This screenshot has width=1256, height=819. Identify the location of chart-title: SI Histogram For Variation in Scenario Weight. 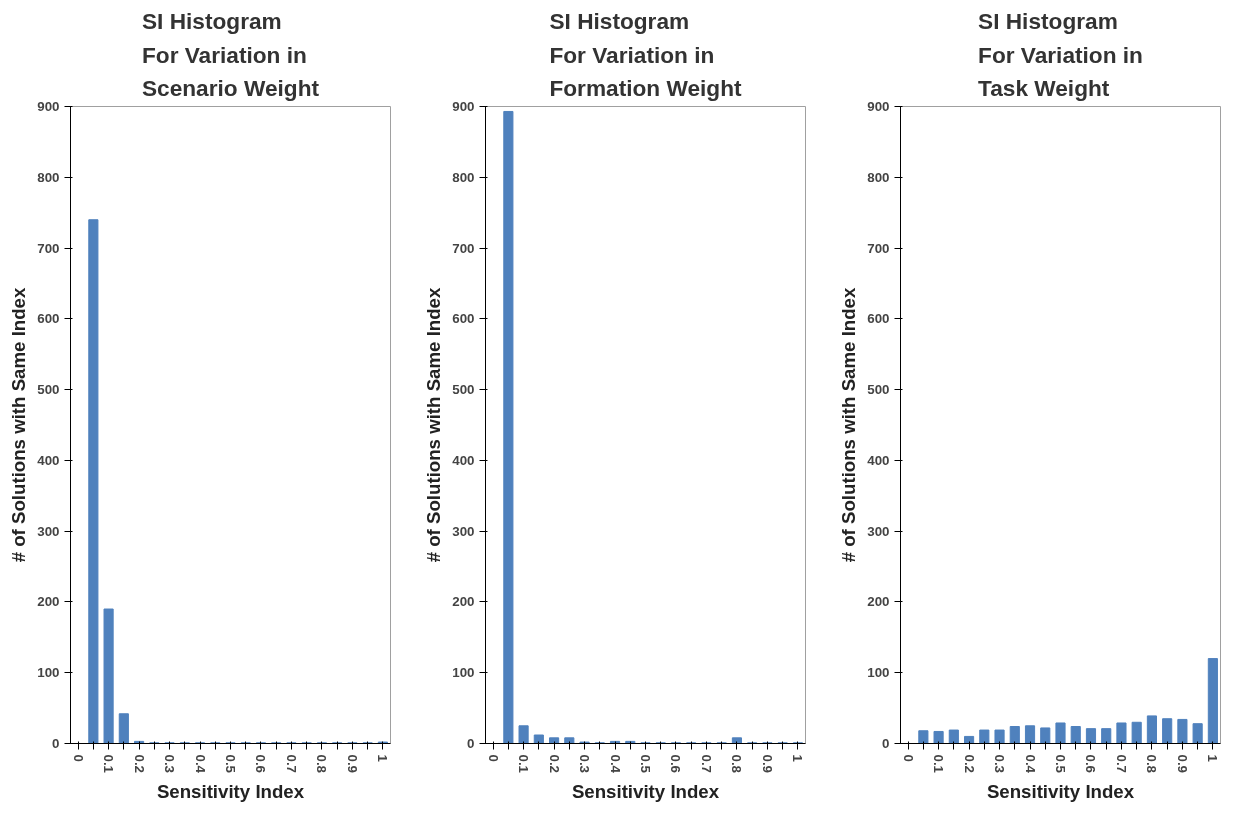
(230, 54).